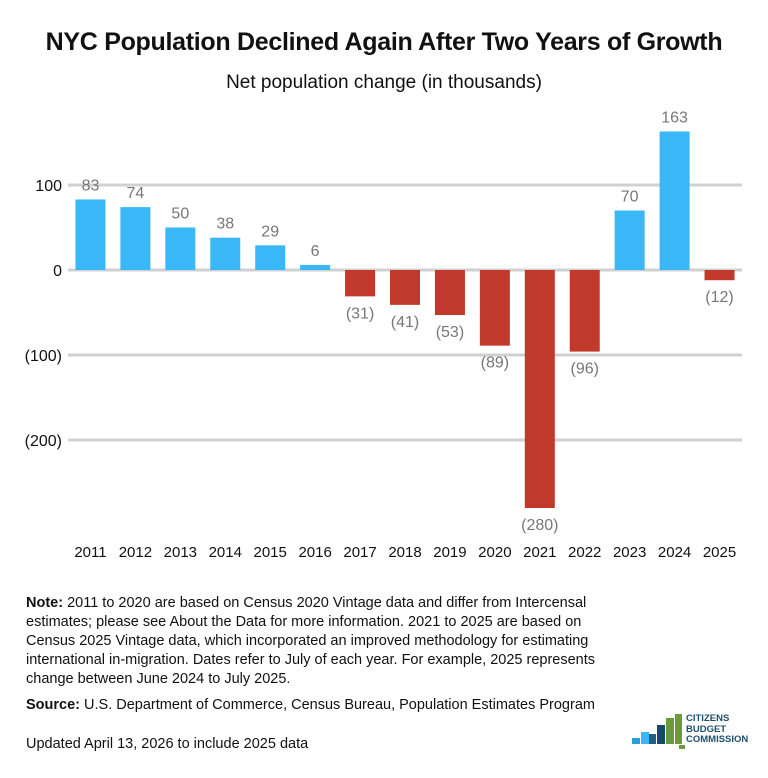 Image resolution: width=768 pixels, height=778 pixels. What do you see at coordinates (629, 240) in the screenshot?
I see `bar-2023` at bounding box center [629, 240].